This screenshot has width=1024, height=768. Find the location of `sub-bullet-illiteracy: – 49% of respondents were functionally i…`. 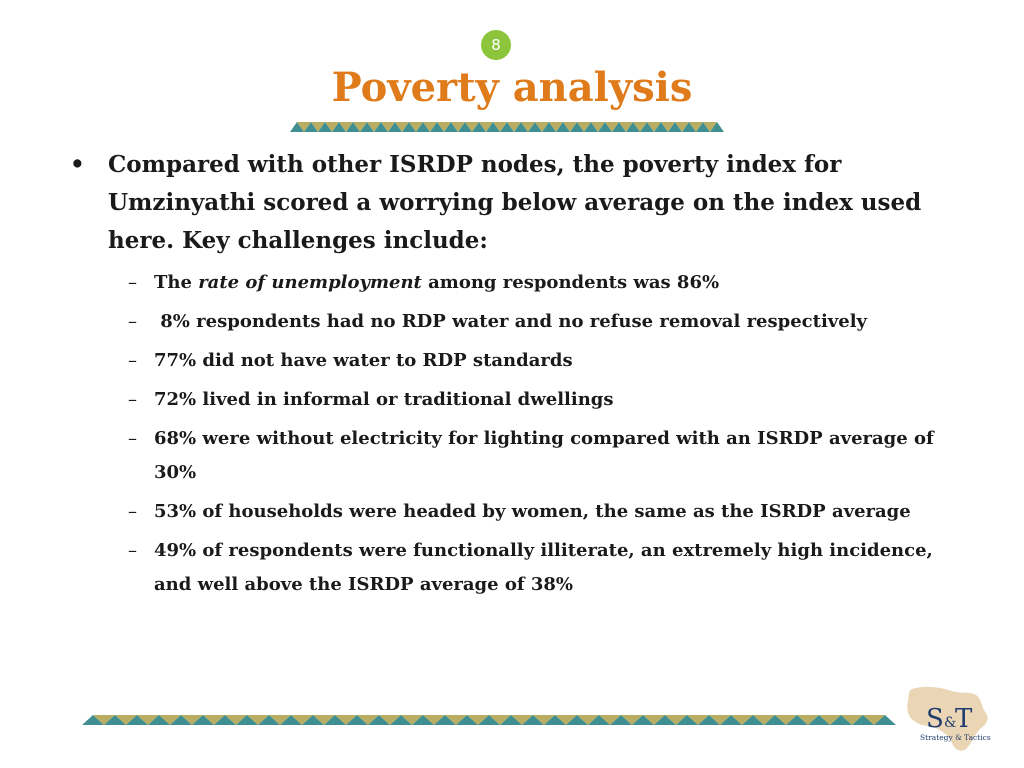

sub-bullet-illiteracy: – 49% of respondents were functionally i… is located at coordinates (517, 568).